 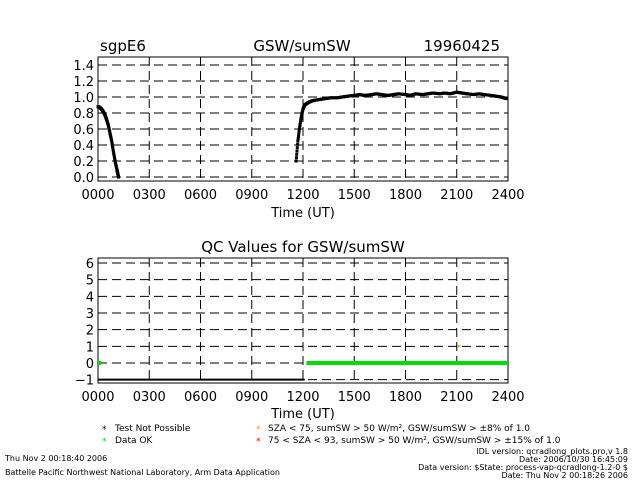 What do you see at coordinates (104, 430) in the screenshot?
I see `legend-symbol-test-not-possible: *` at bounding box center [104, 430].